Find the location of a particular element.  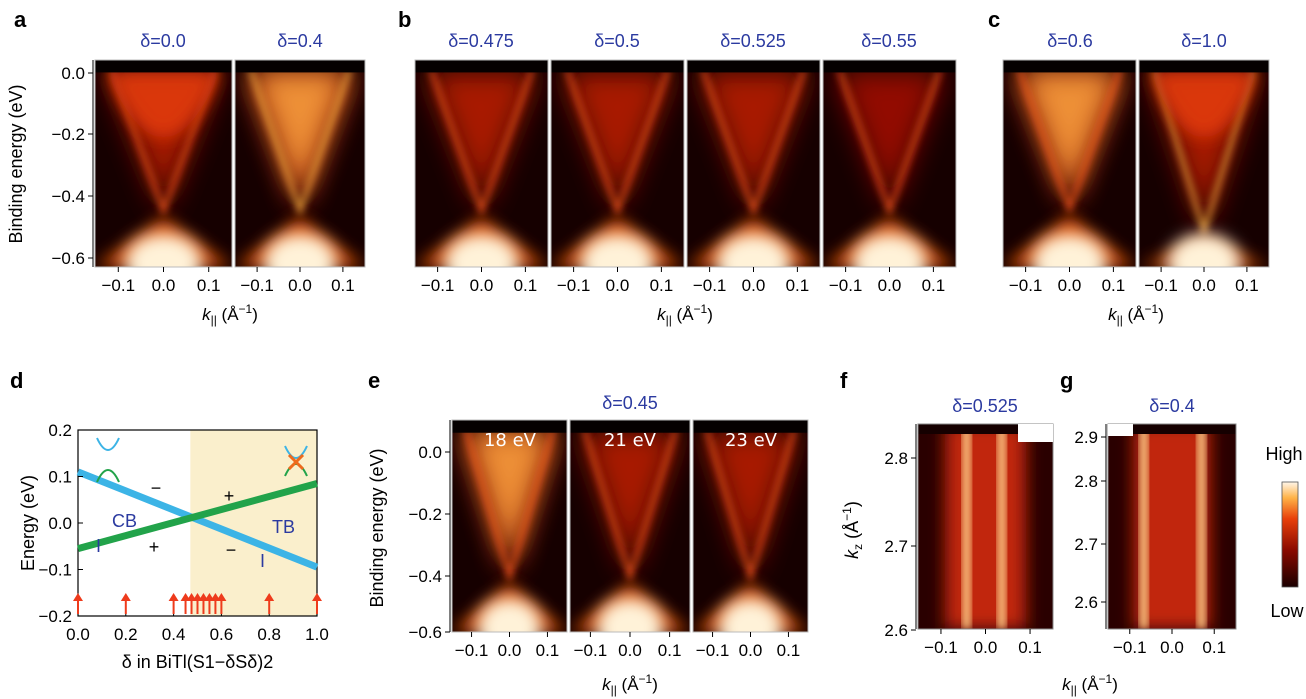

panel-a-xlabel: k|| (Å−1) is located at coordinates (230, 314).